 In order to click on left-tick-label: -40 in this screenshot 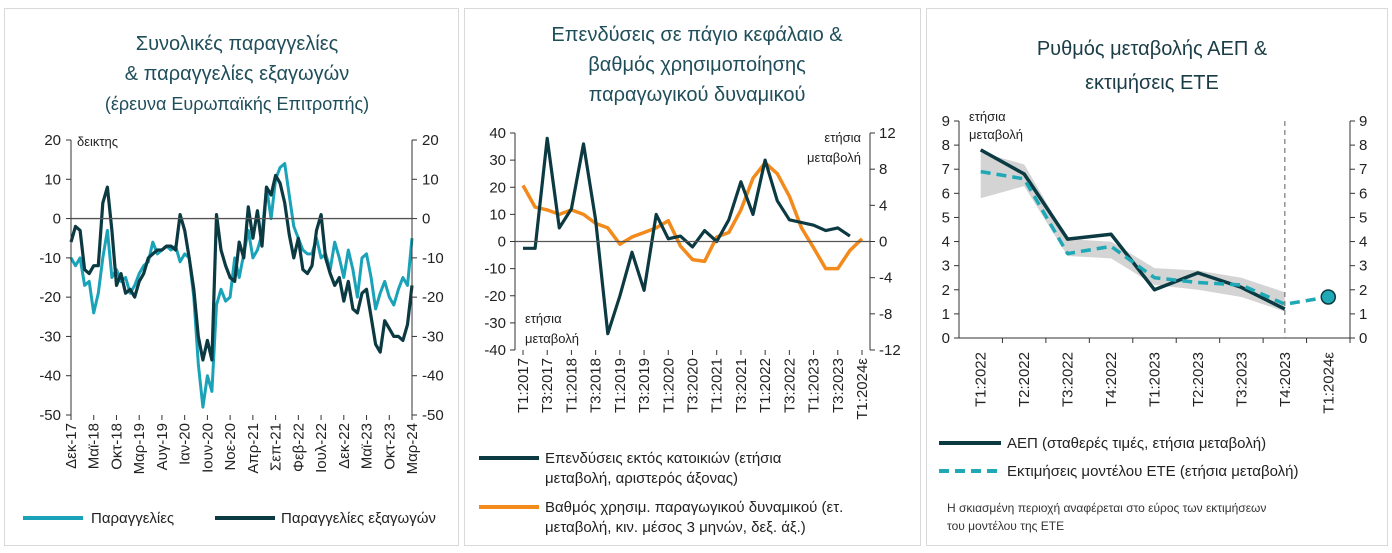, I will do `click(50, 376)`.